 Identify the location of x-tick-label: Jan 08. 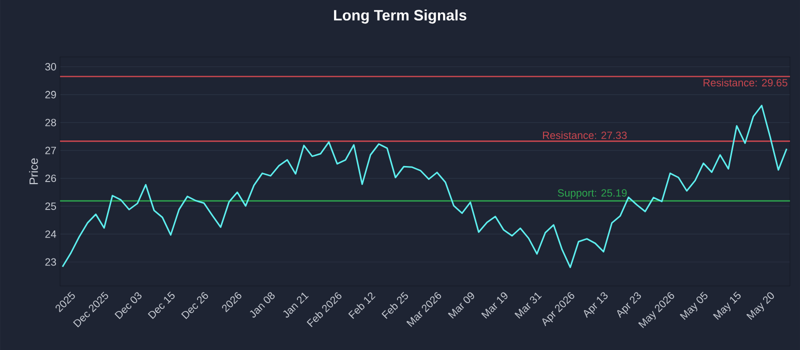
(262, 305).